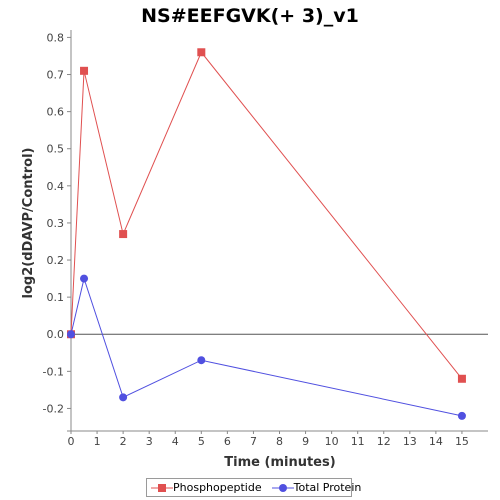 The height and width of the screenshot is (500, 500). Describe the element at coordinates (28, 223) in the screenshot. I see `y-axis-label: log2(dDAVP/Control)` at that location.